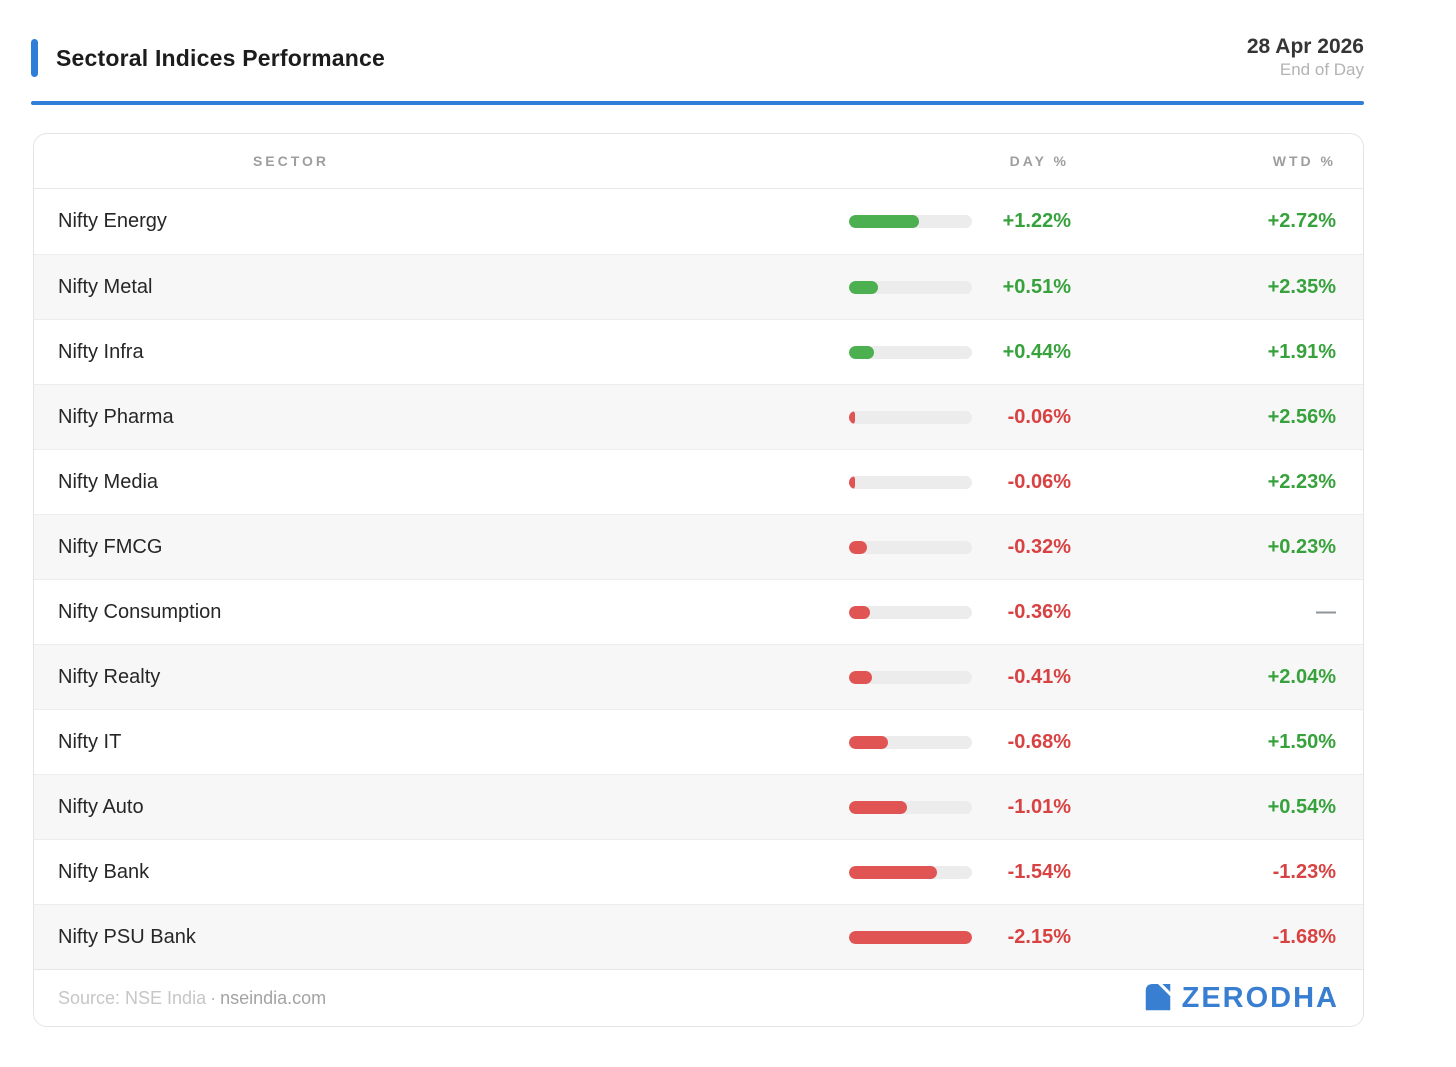 The height and width of the screenshot is (1067, 1456). I want to click on day-change-value: +0.51%, so click(1036, 286).